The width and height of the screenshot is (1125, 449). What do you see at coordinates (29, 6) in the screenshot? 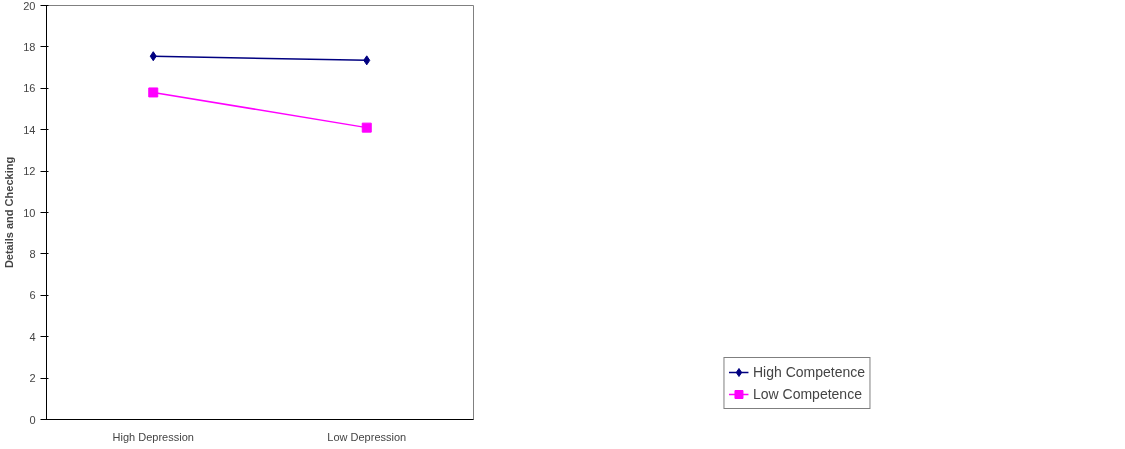
I see `y-tick-label: 20` at bounding box center [29, 6].